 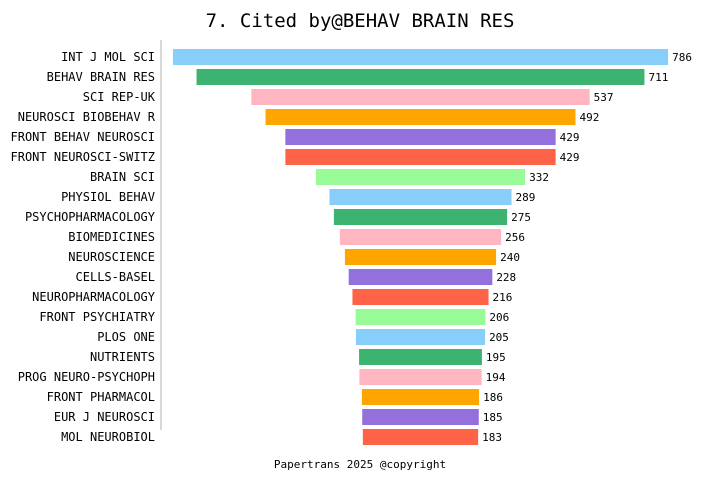 What do you see at coordinates (360, 464) in the screenshot?
I see `copyright-footer: Papertrans 2025 @copyright` at bounding box center [360, 464].